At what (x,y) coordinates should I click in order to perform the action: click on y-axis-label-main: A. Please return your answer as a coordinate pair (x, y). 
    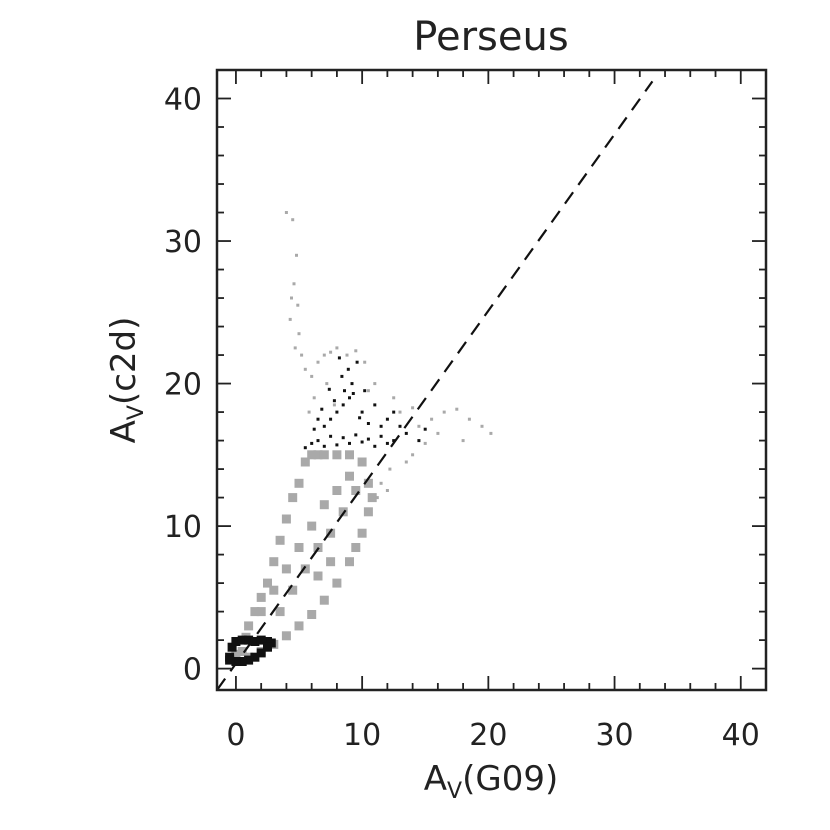
    Looking at the image, I should click on (124, 431).